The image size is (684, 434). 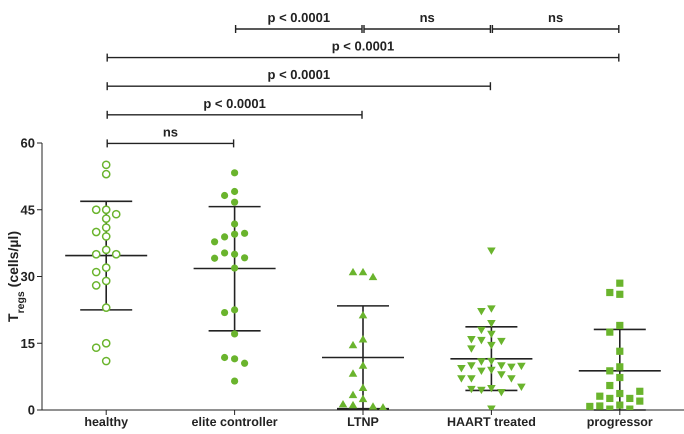 I want to click on x-tick-label: LTNP, so click(x=363, y=421).